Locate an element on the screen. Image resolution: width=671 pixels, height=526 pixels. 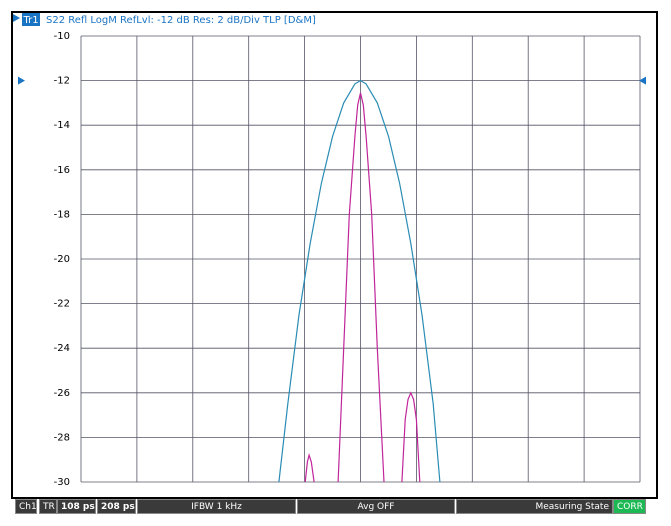
trace-tag: Tr1 is located at coordinates (30, 20).